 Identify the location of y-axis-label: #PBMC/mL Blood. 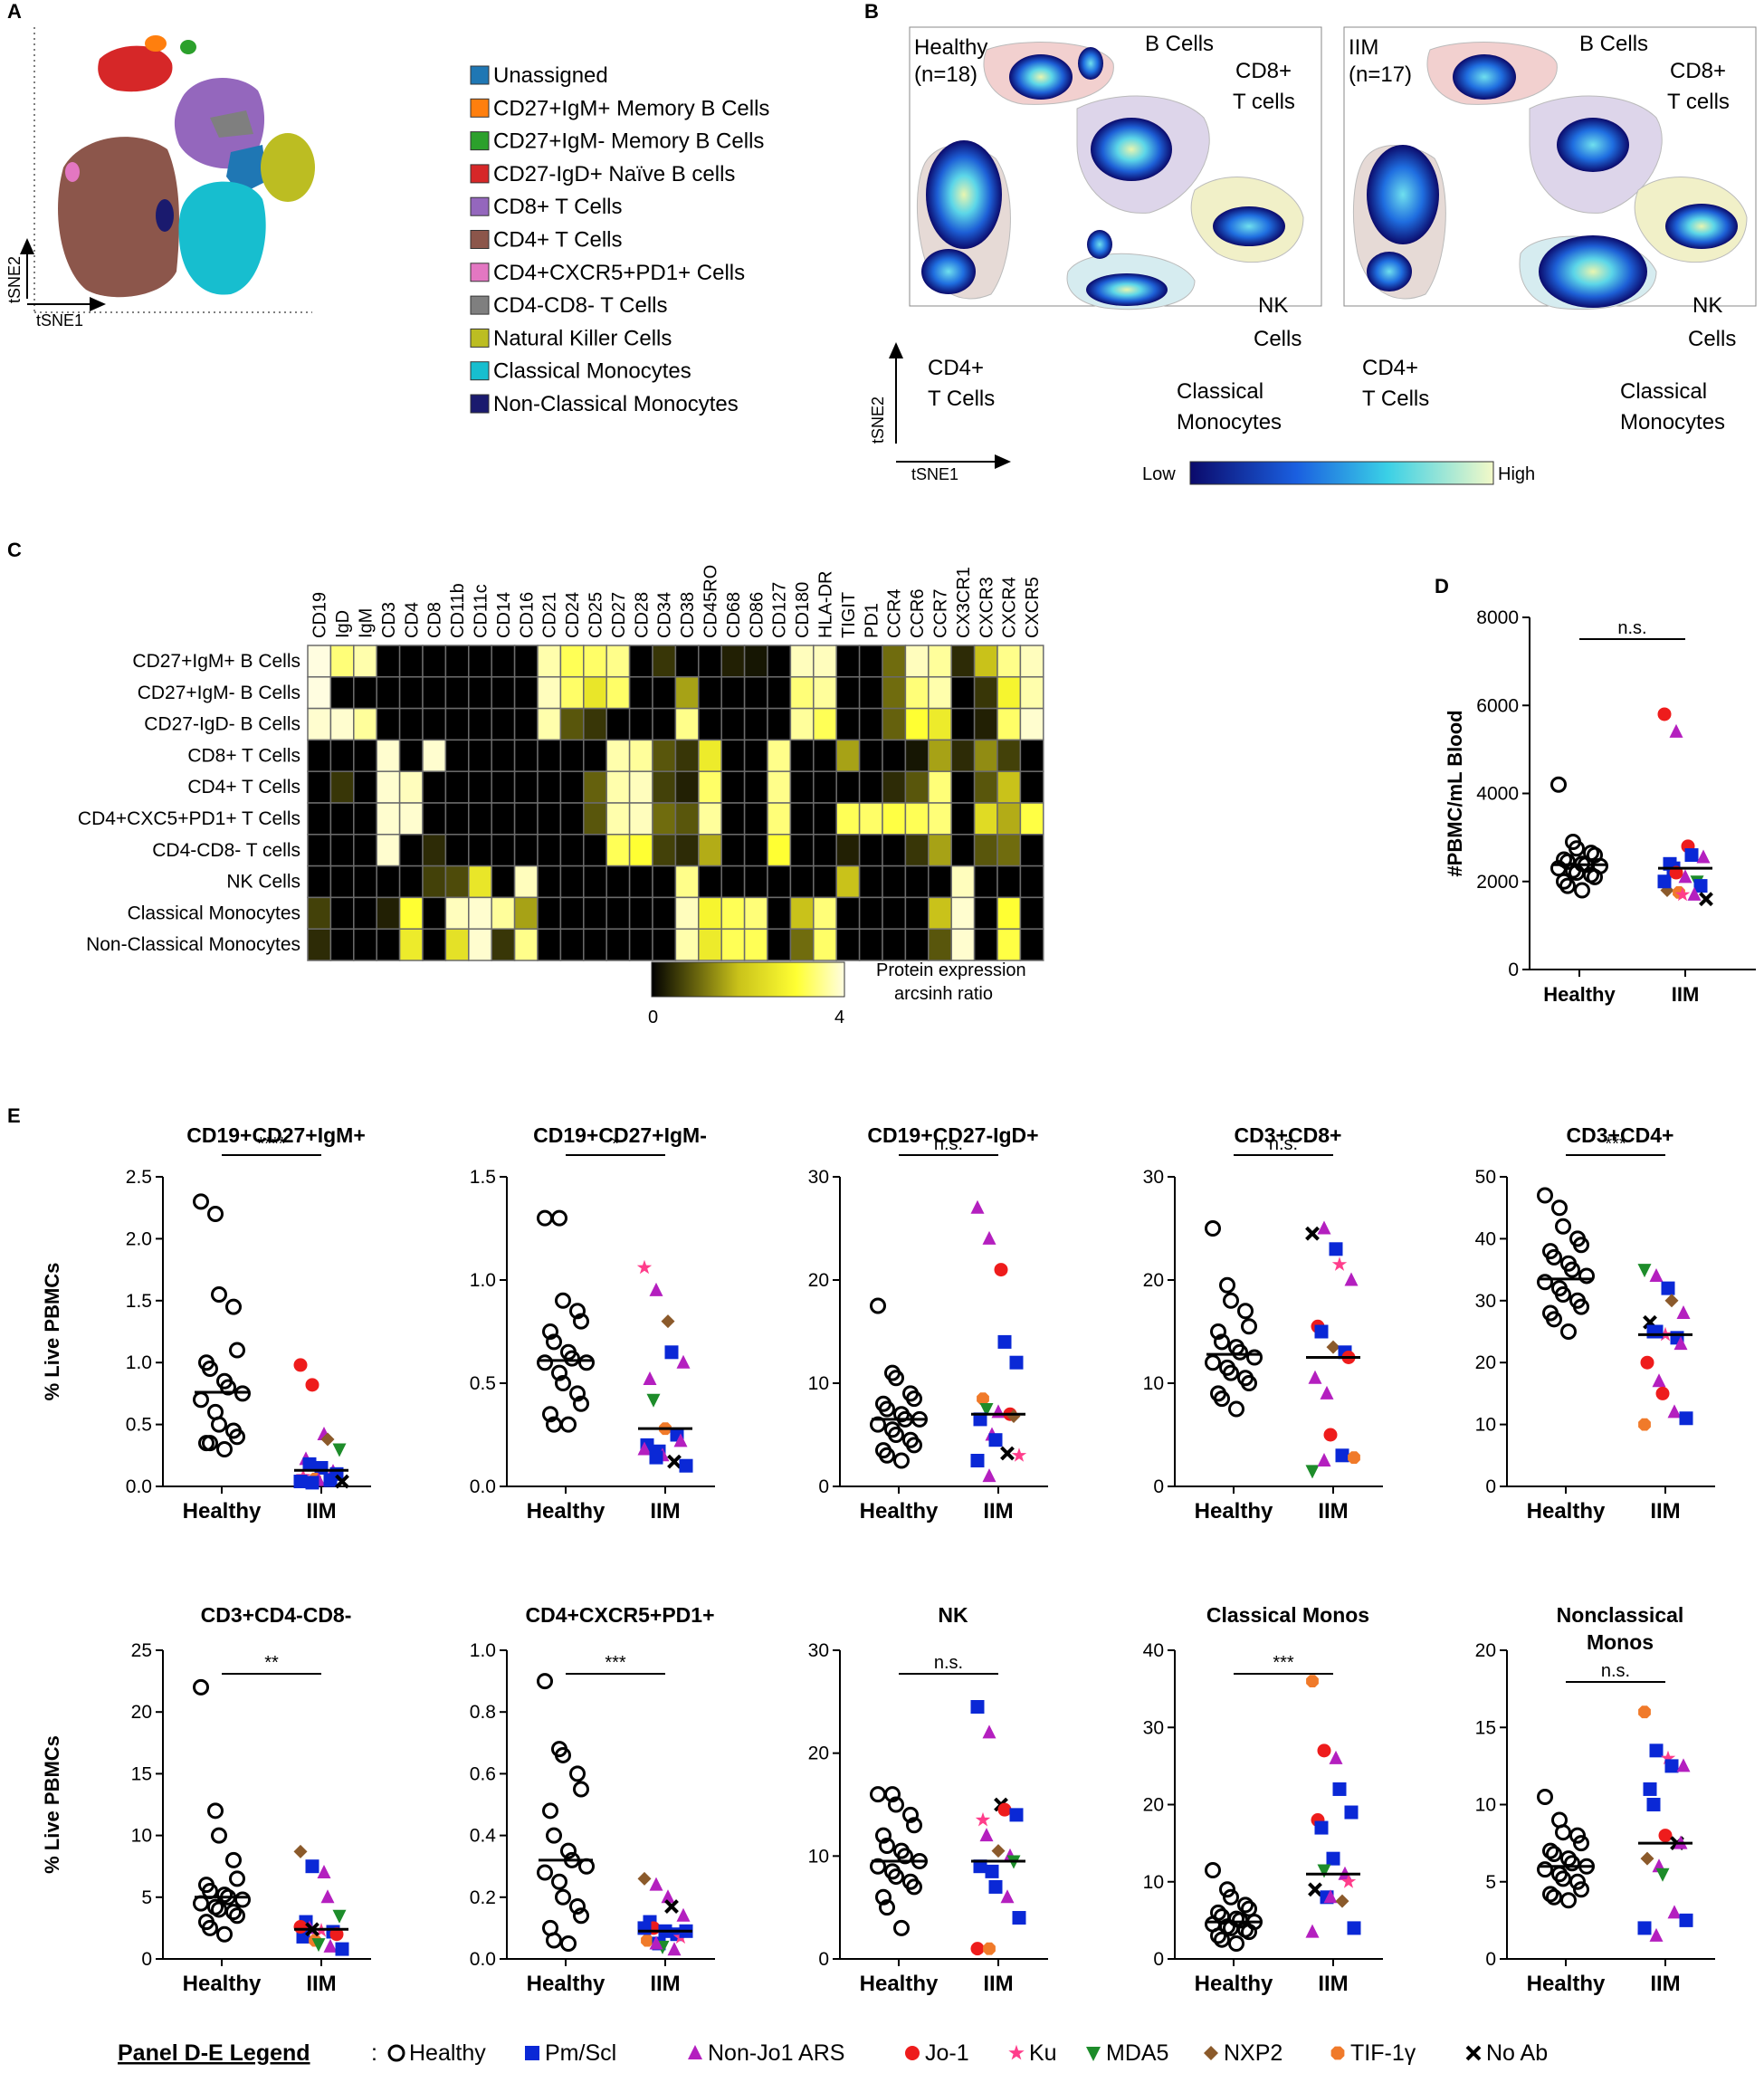
(1455, 793).